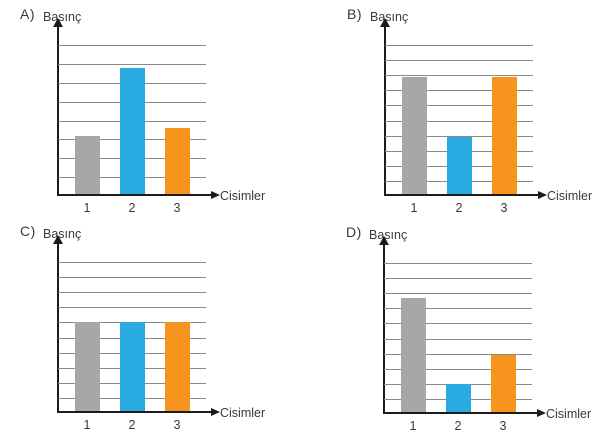 This screenshot has height=448, width=604. What do you see at coordinates (27, 14) in the screenshot?
I see `option-label-a: A)` at bounding box center [27, 14].